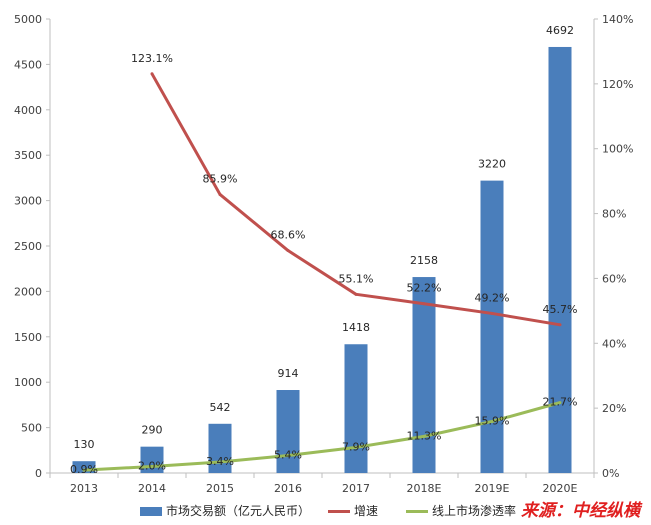 Image resolution: width=651 pixels, height=525 pixels. I want to click on penetration-rate-label: 21.7%, so click(560, 402).